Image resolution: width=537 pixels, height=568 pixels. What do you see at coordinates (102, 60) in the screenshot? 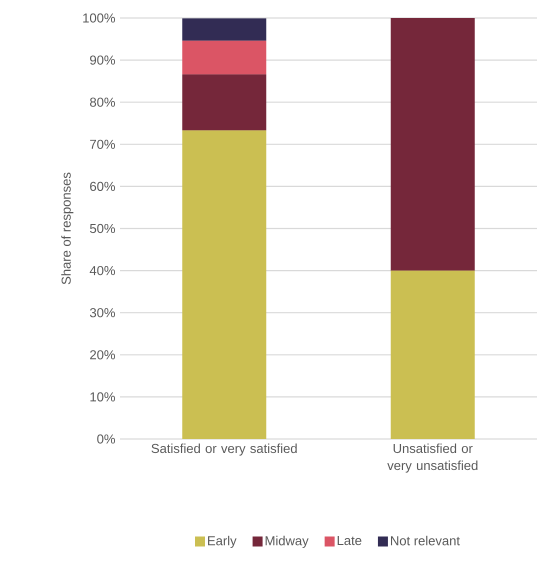
I see `y-tick-label: 90%` at bounding box center [102, 60].